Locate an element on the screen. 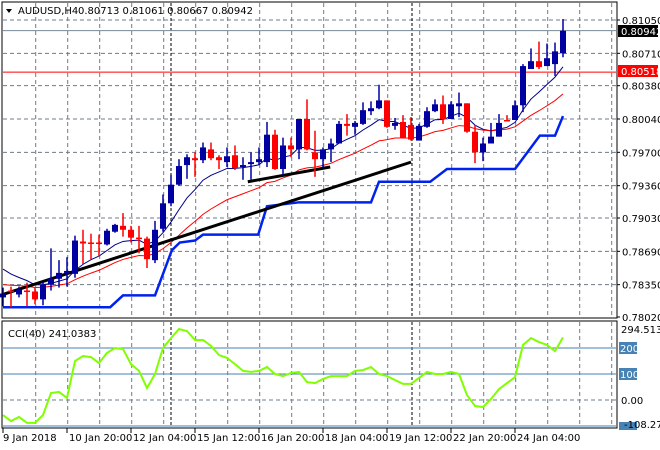 The image size is (660, 450). red-level-label: 0.80518 is located at coordinates (640, 72).